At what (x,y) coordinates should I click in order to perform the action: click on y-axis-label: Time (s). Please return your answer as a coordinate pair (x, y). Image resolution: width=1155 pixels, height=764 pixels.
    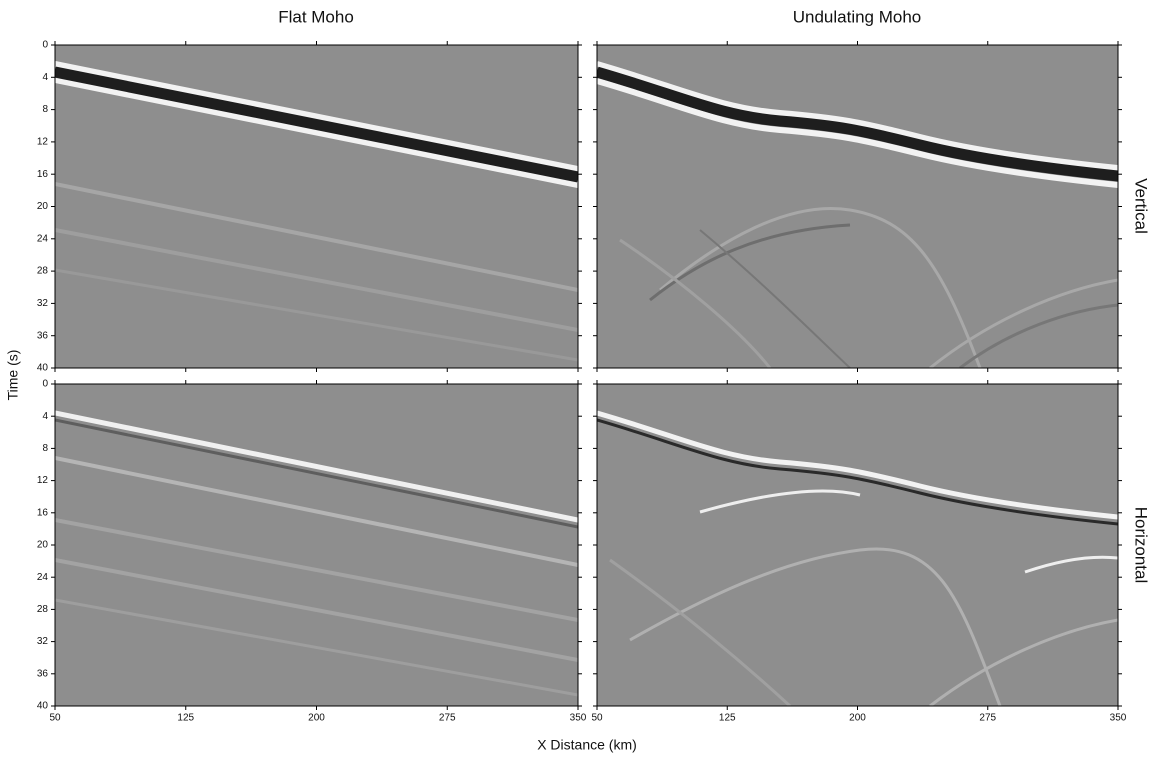
    Looking at the image, I should click on (13, 375).